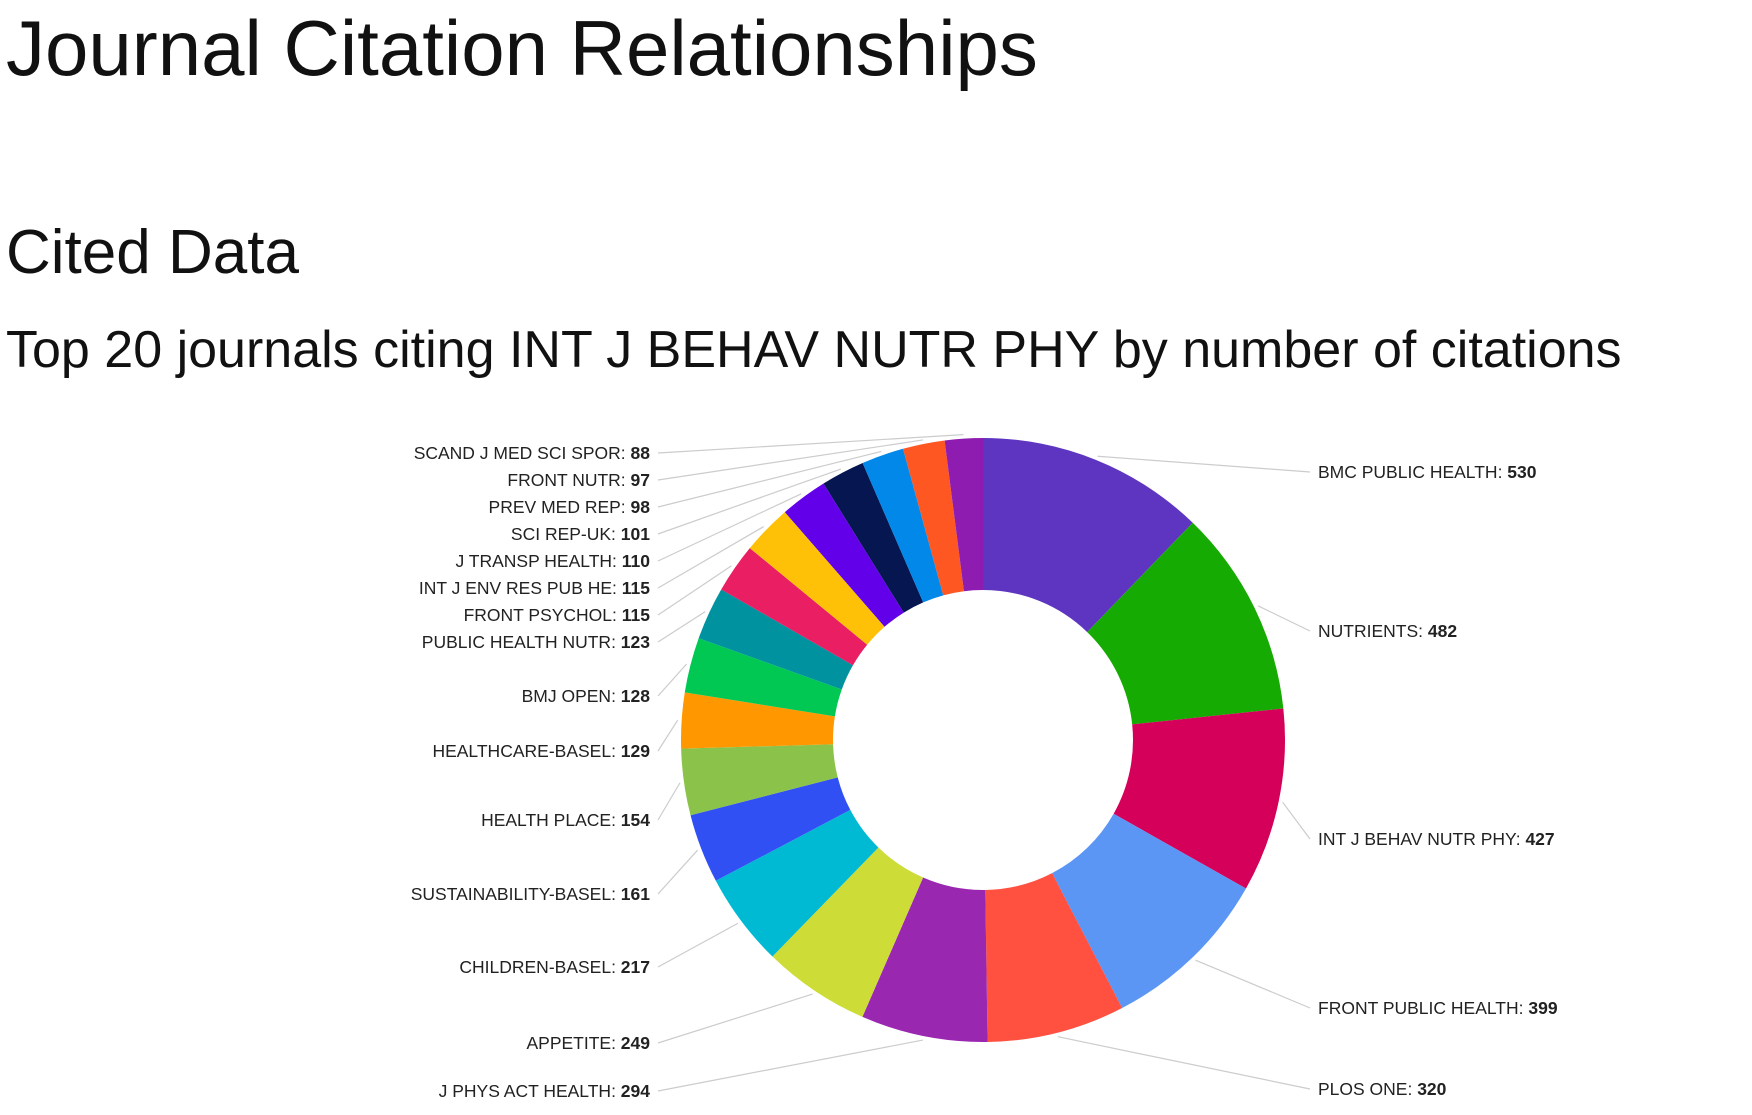 The width and height of the screenshot is (1752, 1115). I want to click on leader-line-front-nutr, so click(790, 460).